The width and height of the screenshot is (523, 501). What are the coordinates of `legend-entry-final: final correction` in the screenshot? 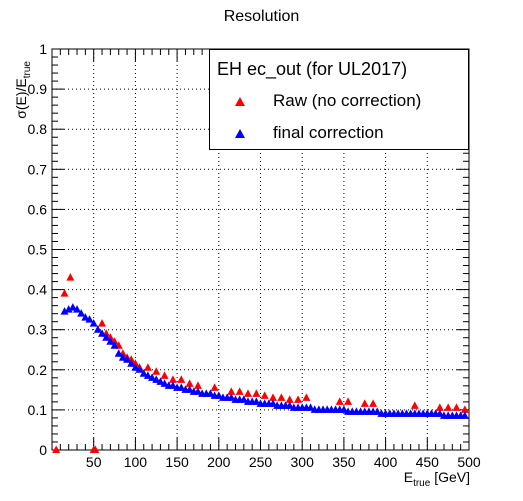 It's located at (339, 134).